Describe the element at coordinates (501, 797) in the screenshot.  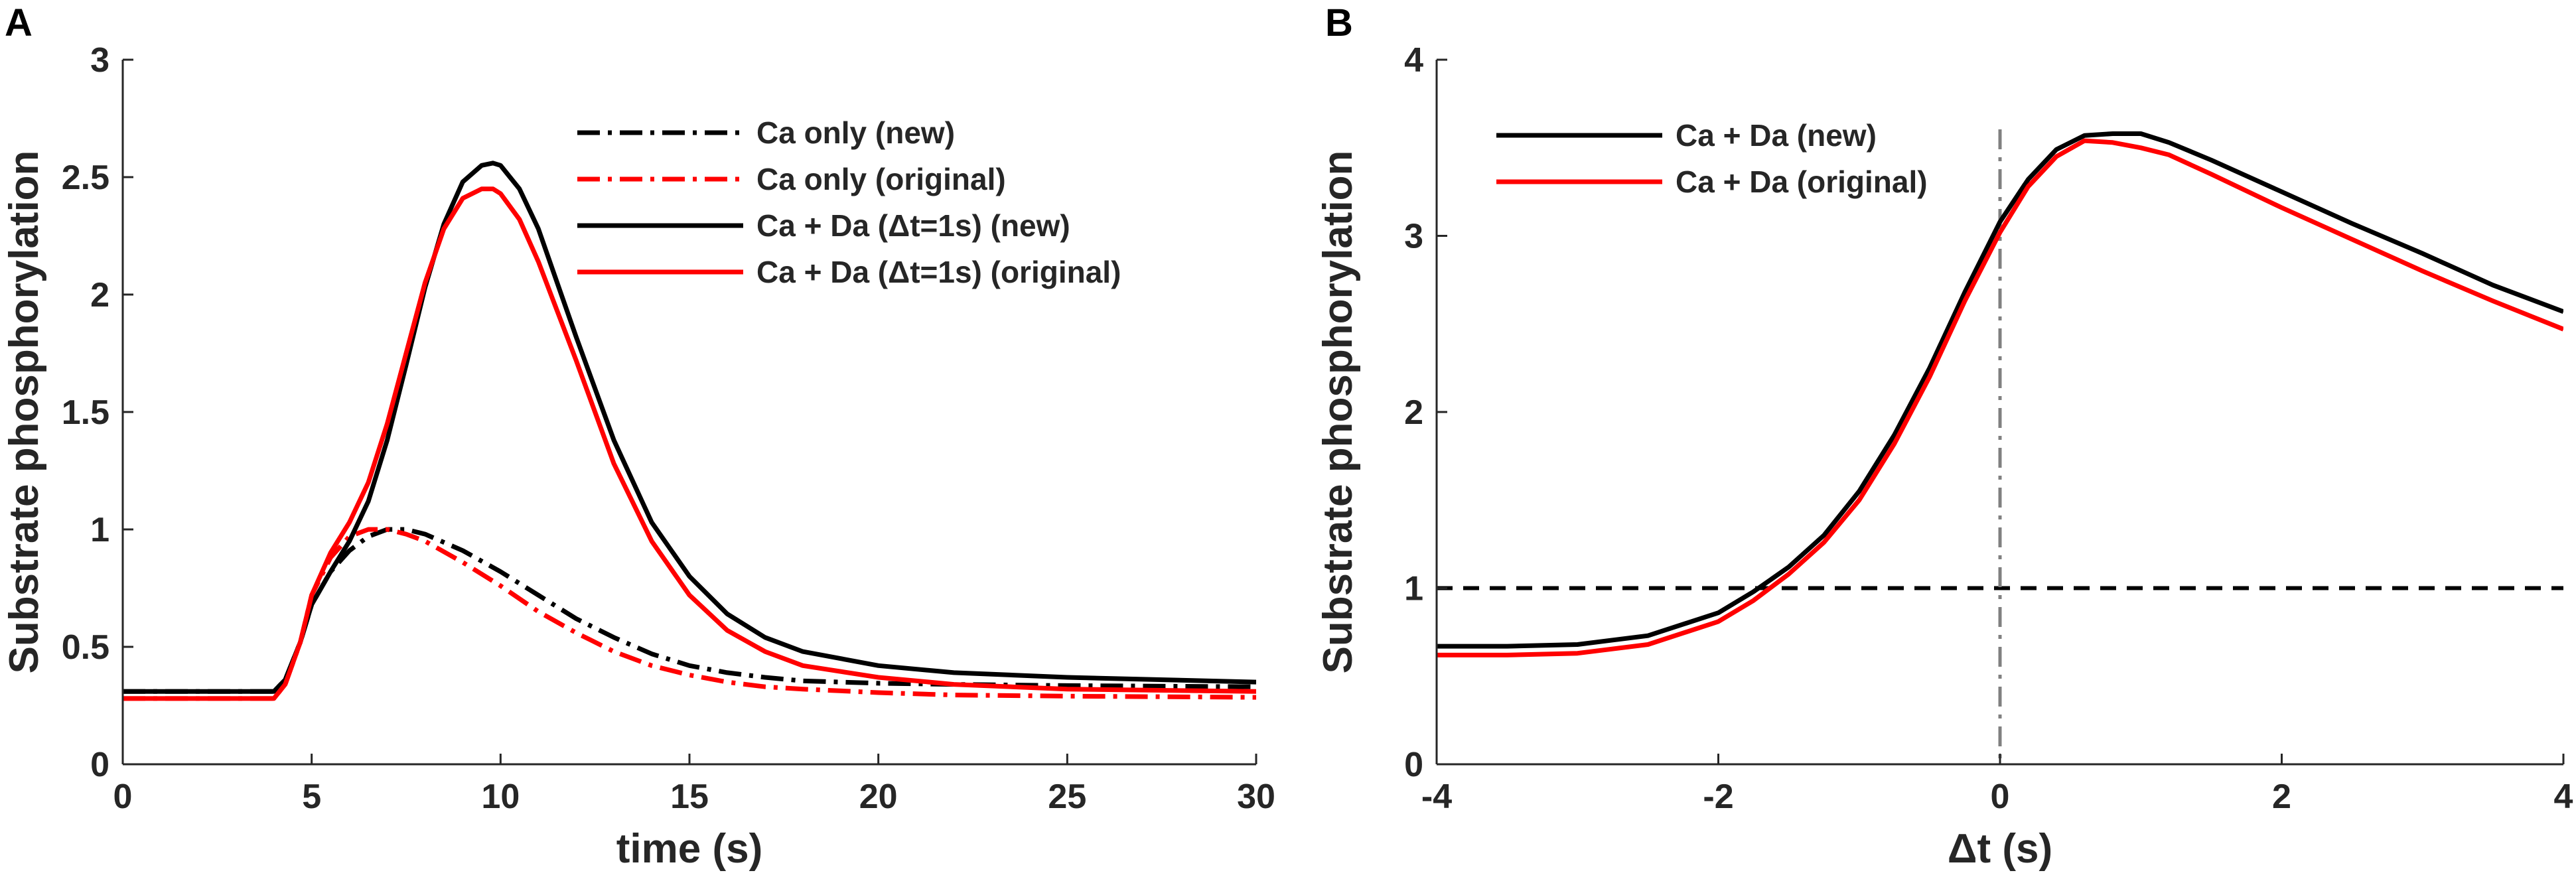
I see `panel-a-x-tick-label: 10` at that location.